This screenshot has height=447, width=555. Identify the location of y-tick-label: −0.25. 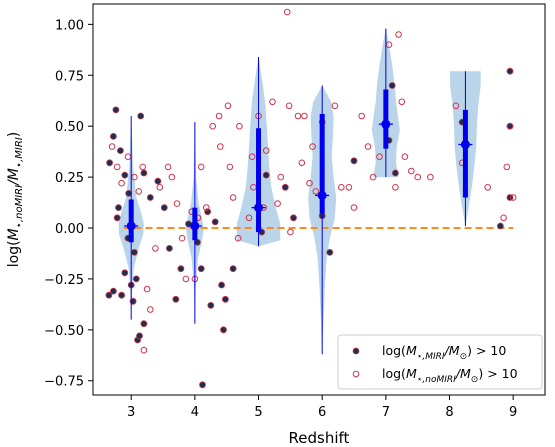
(64, 280).